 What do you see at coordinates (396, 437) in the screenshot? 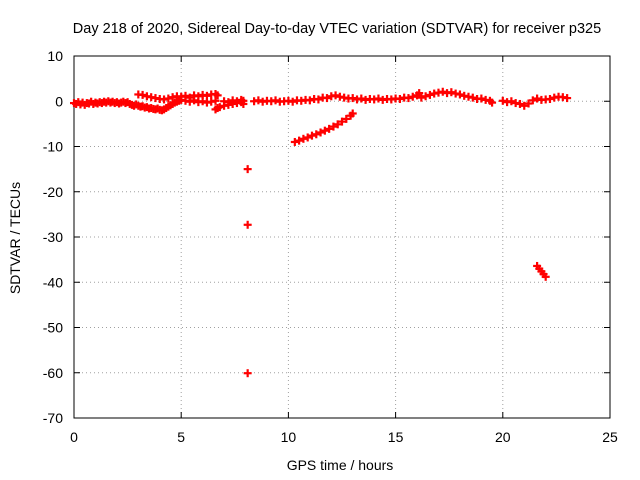
I see `x-tick-label: 15` at bounding box center [396, 437].